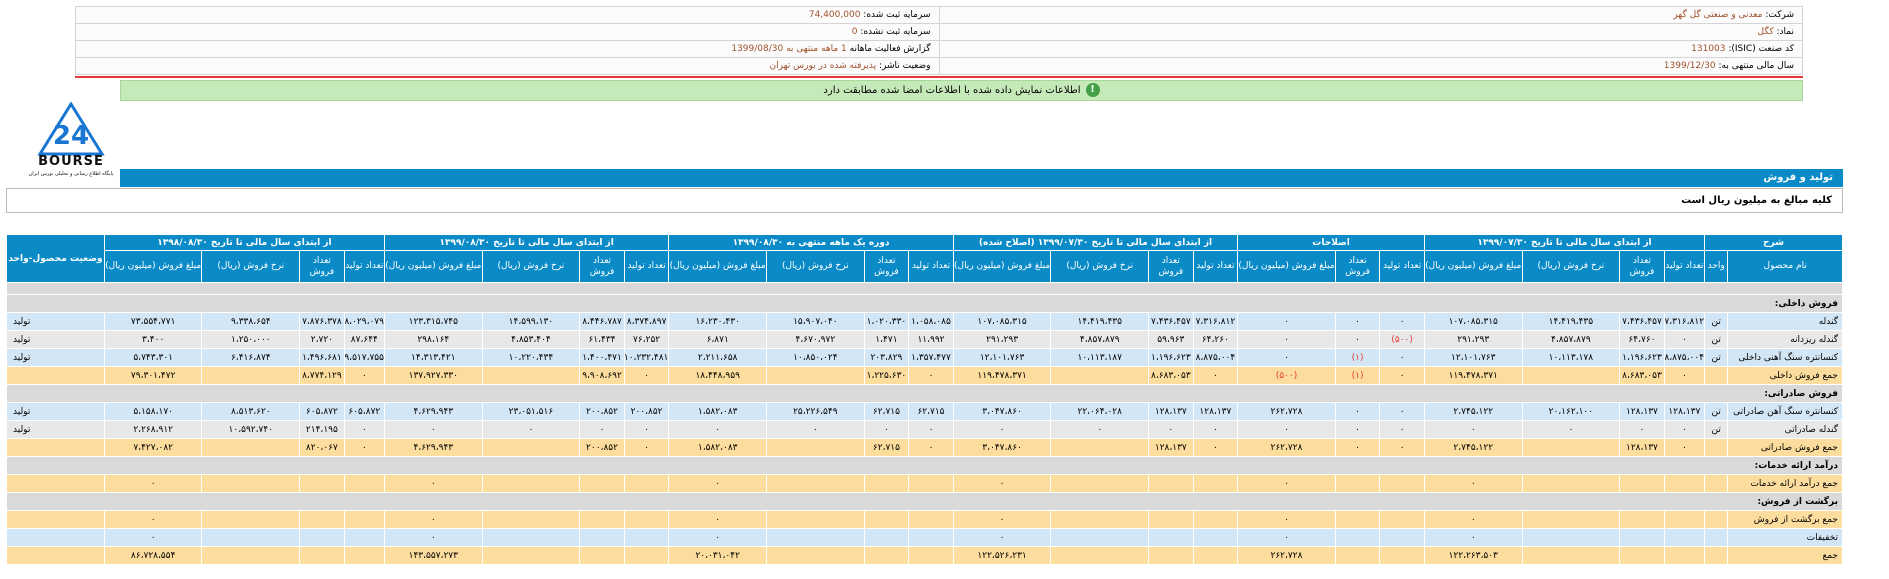 The width and height of the screenshot is (1889, 579). What do you see at coordinates (1756, 66) in the screenshot?
I see `info-label: سال مالی منتهی به:` at bounding box center [1756, 66].